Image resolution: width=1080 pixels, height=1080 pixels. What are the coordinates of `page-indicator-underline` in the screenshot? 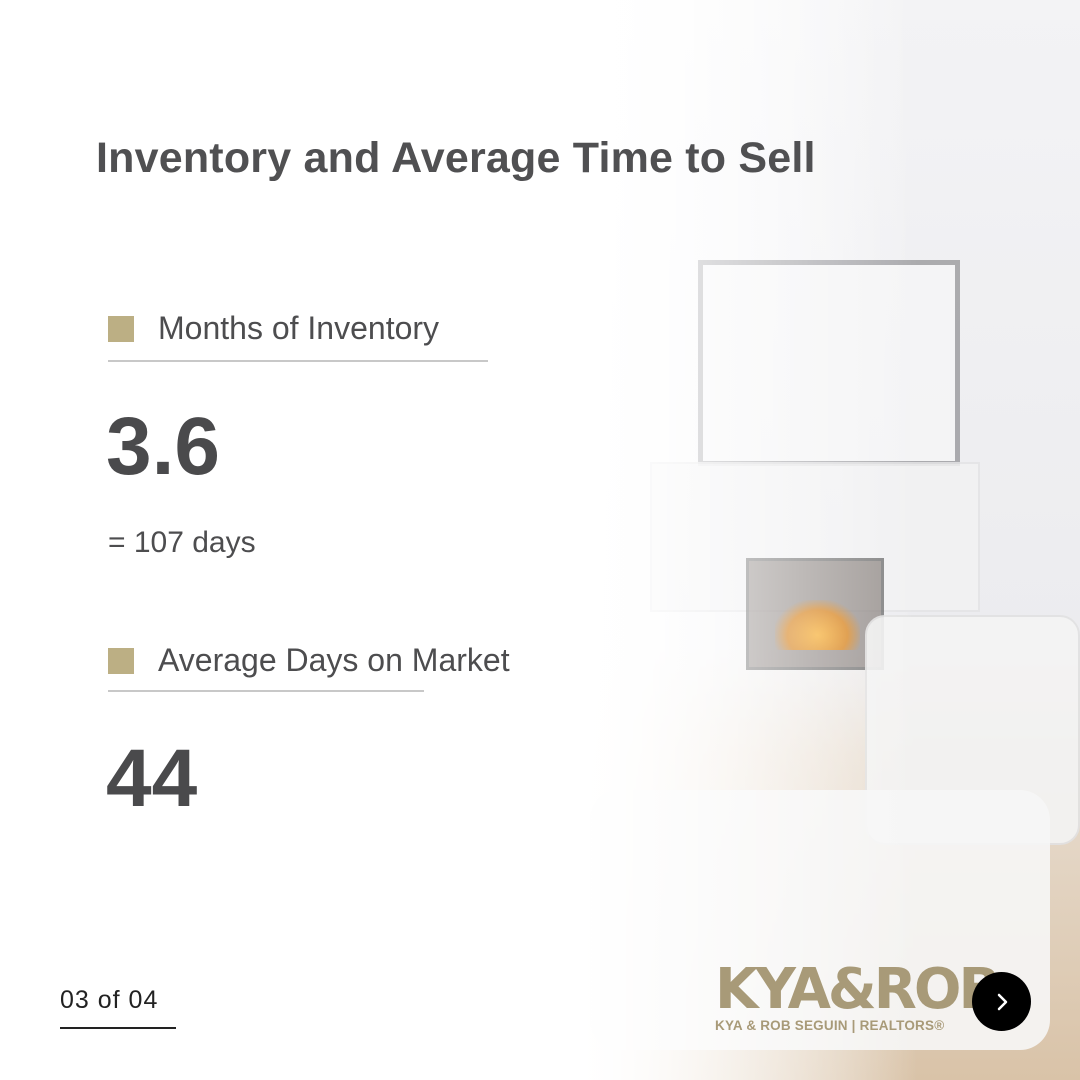 It's located at (118, 1028).